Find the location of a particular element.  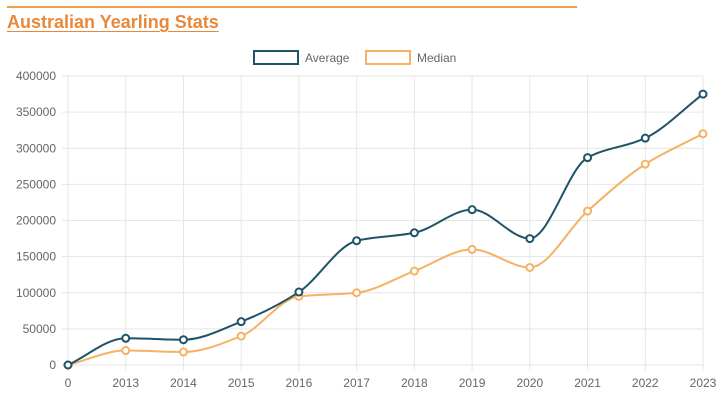

x-tick-label: 2021 is located at coordinates (587, 383).